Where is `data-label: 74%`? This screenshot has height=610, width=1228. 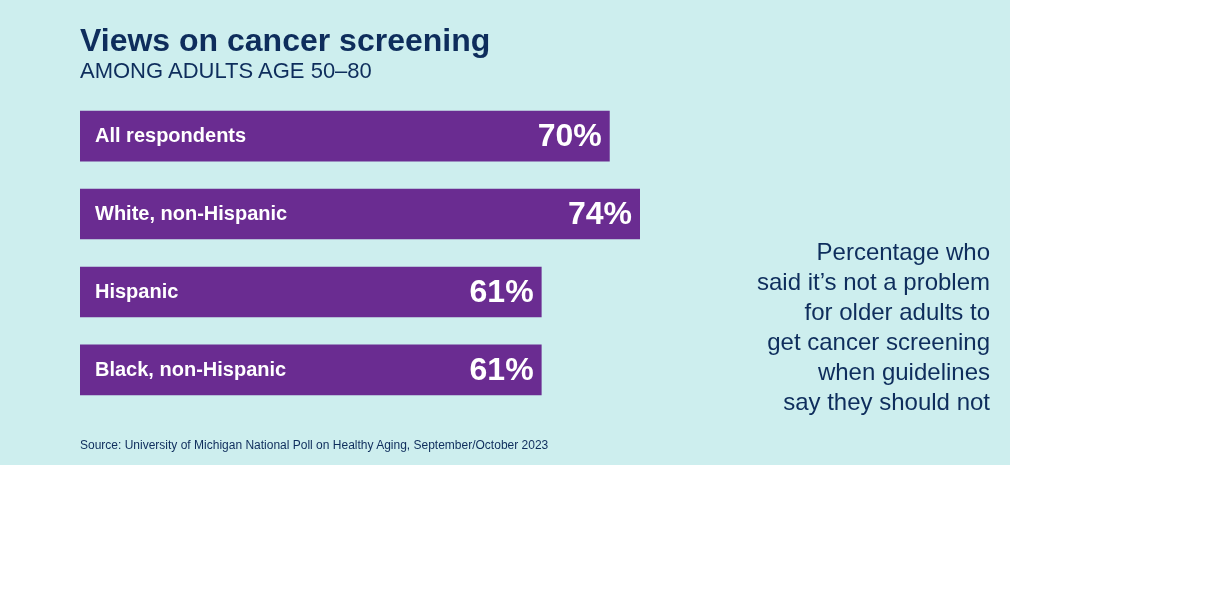 data-label: 74% is located at coordinates (599, 213).